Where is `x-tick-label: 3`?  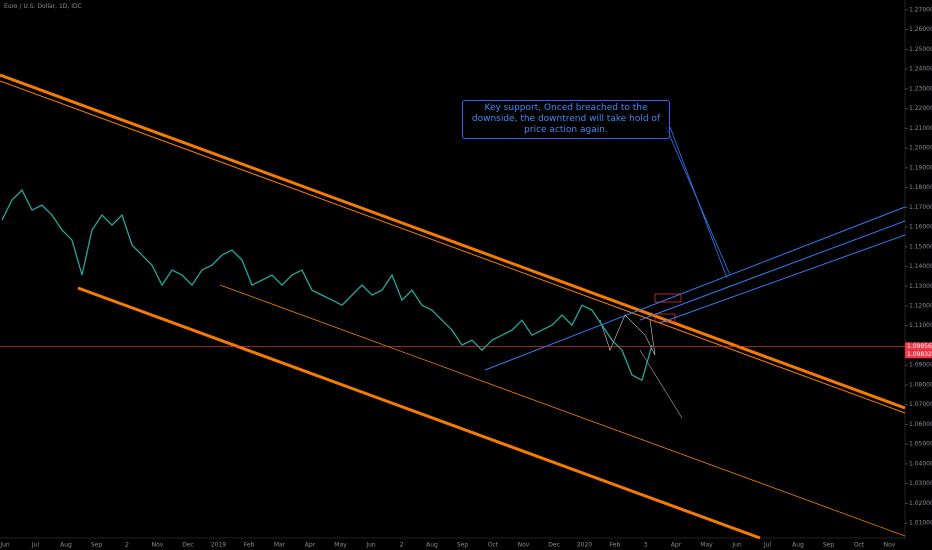 x-tick-label: 3 is located at coordinates (646, 545).